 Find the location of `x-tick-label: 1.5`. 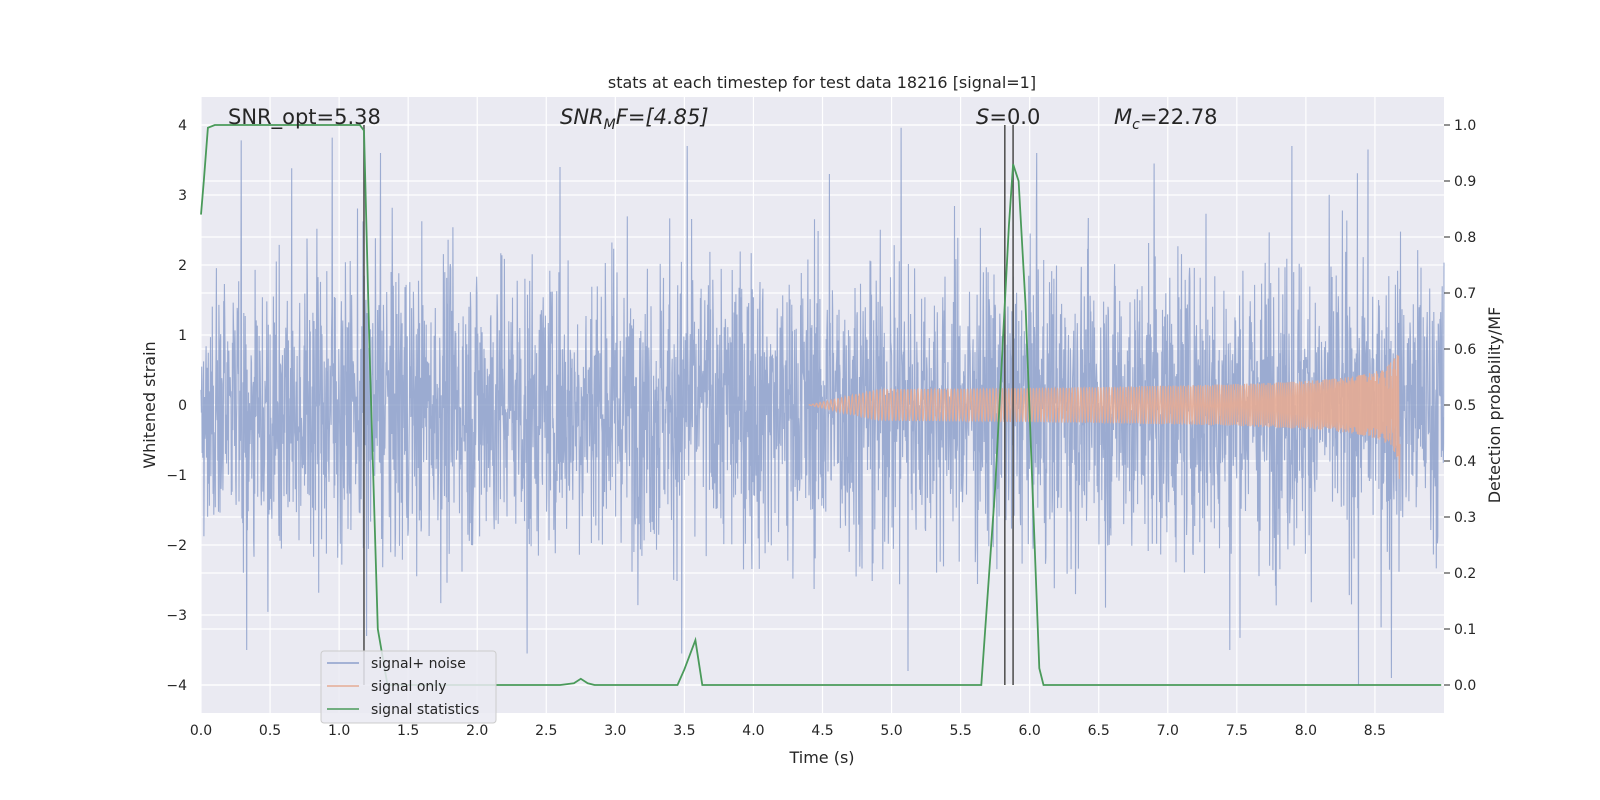

x-tick-label: 1.5 is located at coordinates (408, 731).